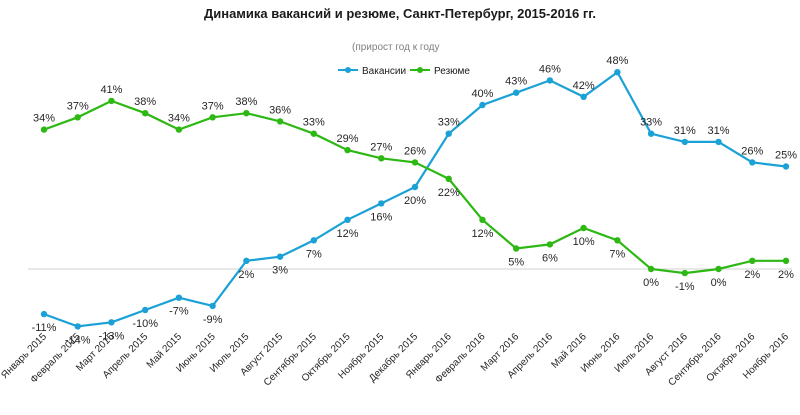  I want to click on data-label-vacancies: -7%, so click(179, 312).